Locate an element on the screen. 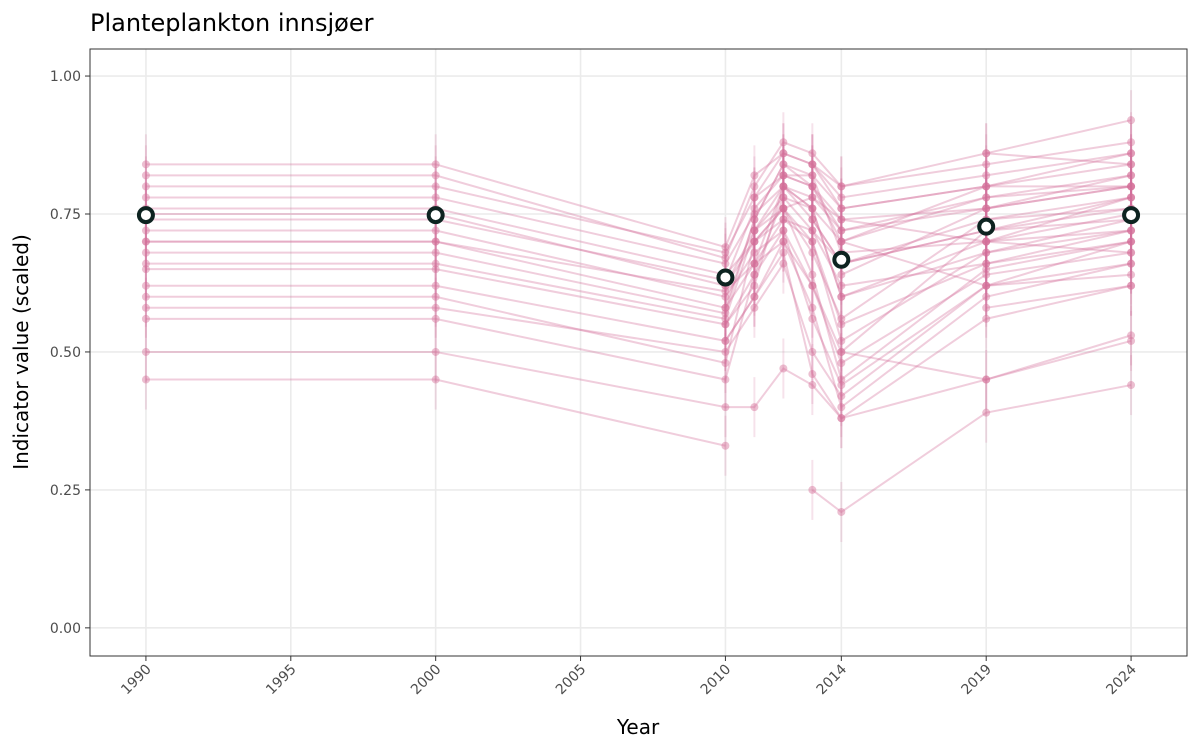 The width and height of the screenshot is (1200, 754). x-tick-label: 1990 is located at coordinates (136, 680).